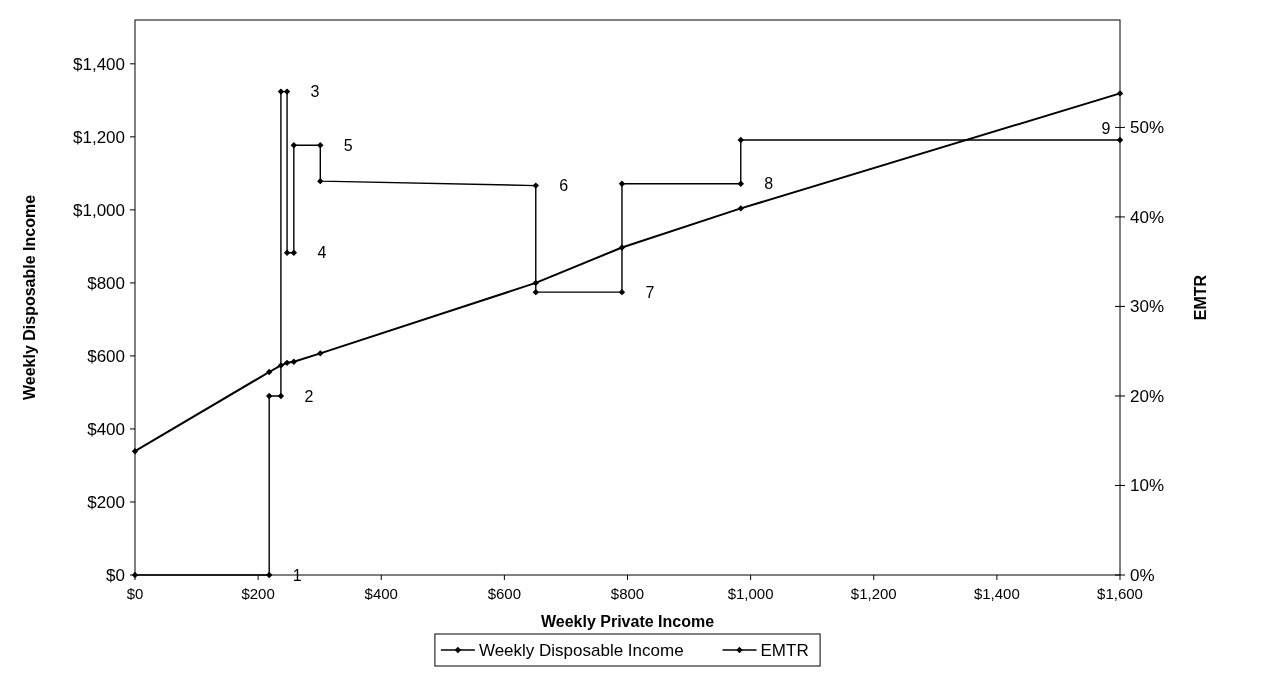  I want to click on x-tick-label: $800, so click(627, 593).